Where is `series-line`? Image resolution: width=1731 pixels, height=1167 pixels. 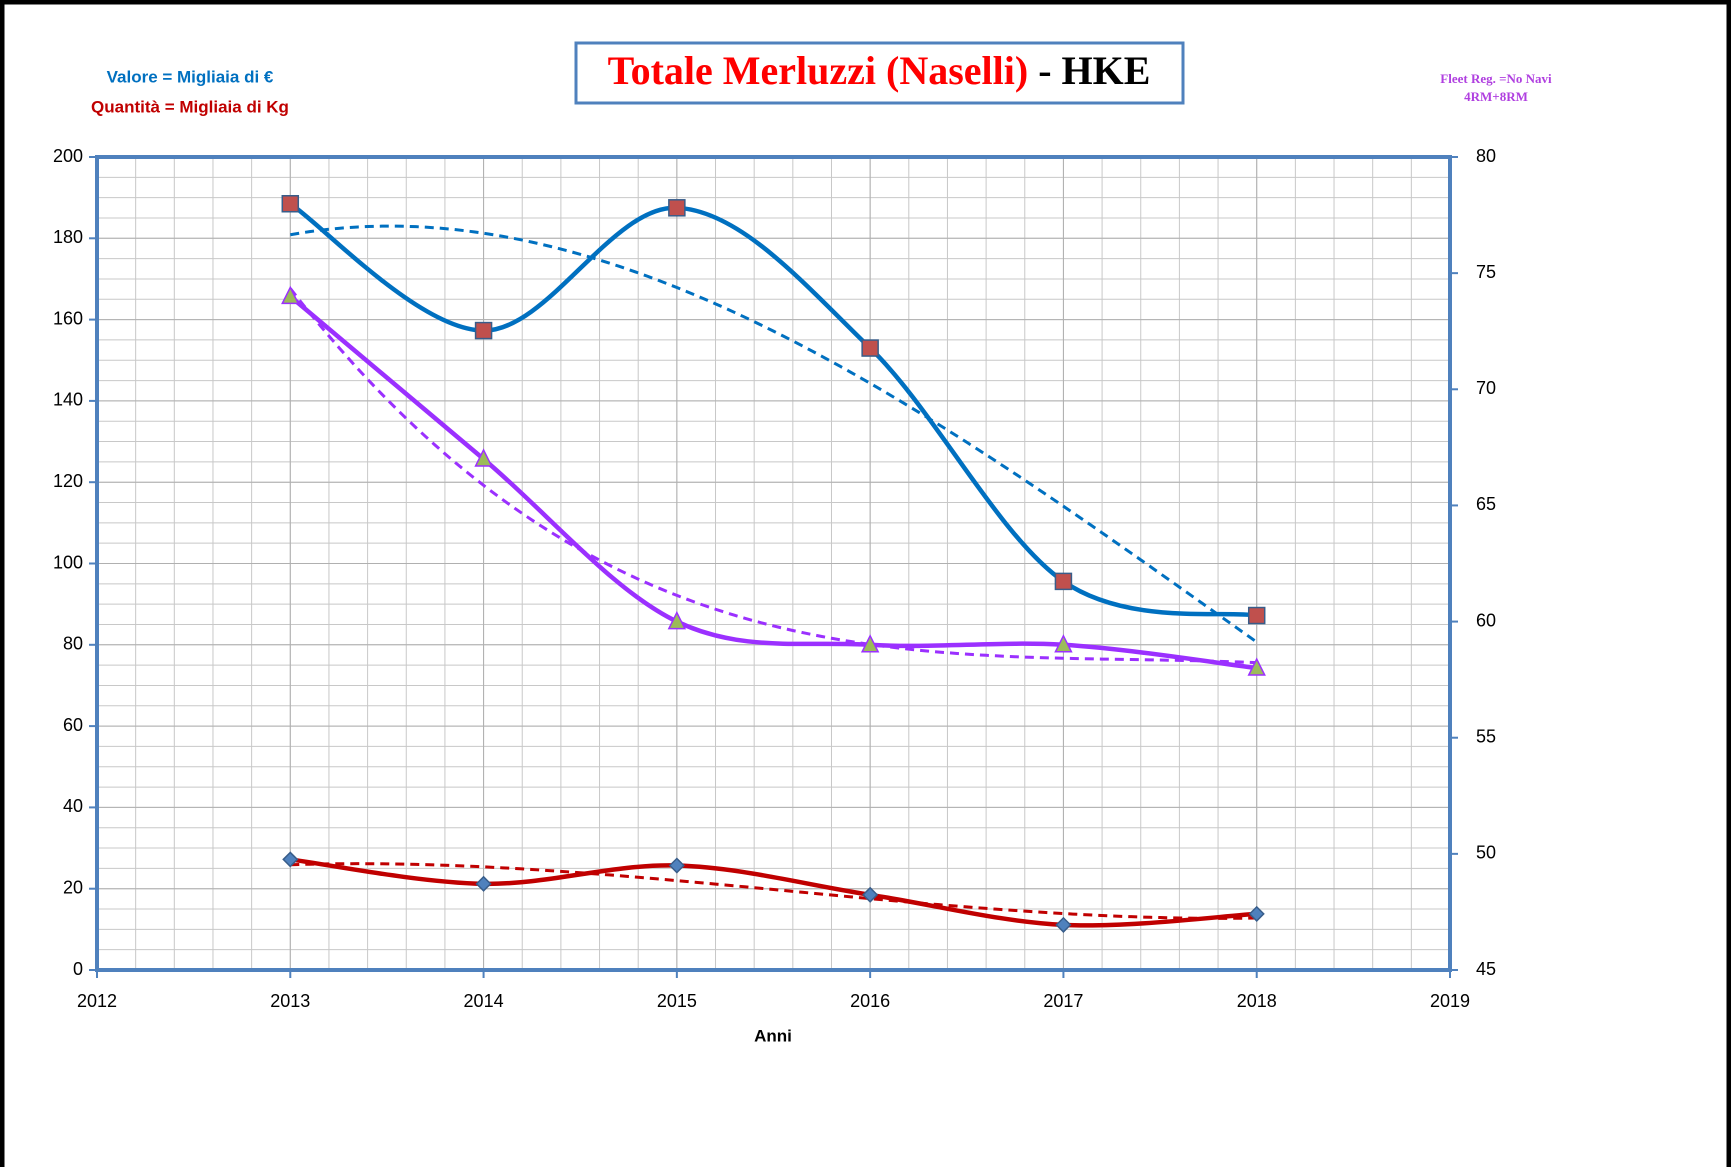 series-line is located at coordinates (773, 892).